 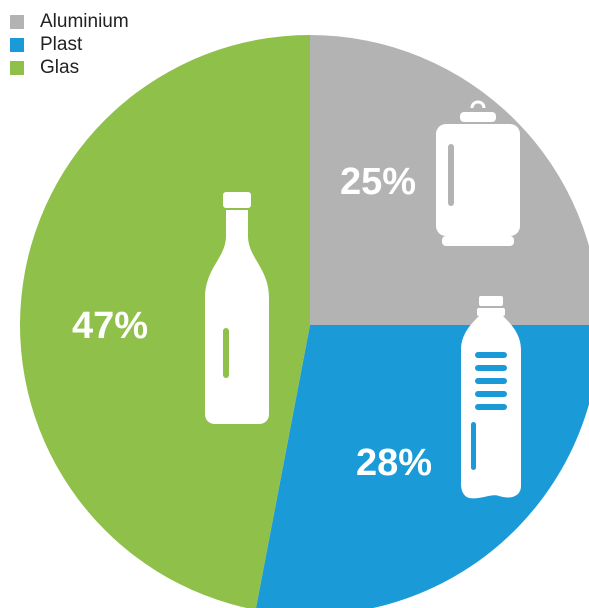 I want to click on legend: Aluminium Plast Glas, so click(x=69, y=44).